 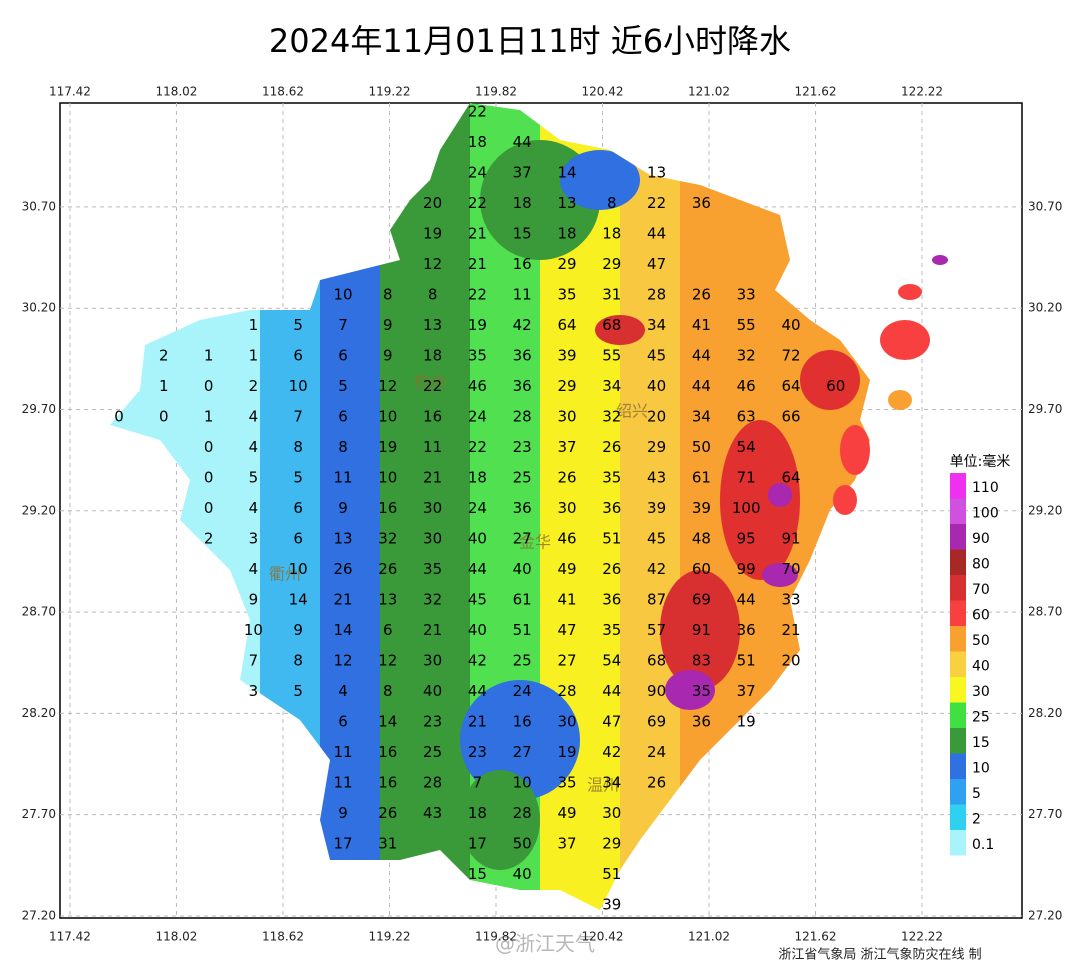 I want to click on station-value: 36, so click(x=746, y=630).